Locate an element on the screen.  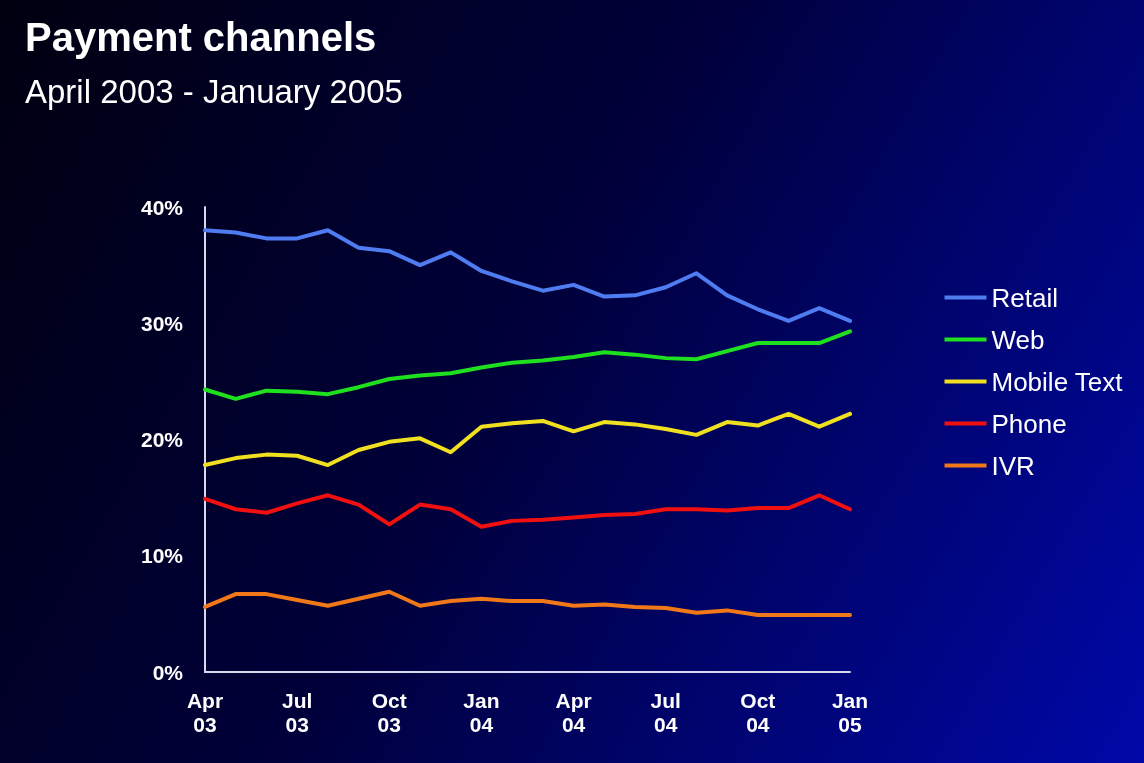
x-tick-label: Oct 04 is located at coordinates (758, 712).